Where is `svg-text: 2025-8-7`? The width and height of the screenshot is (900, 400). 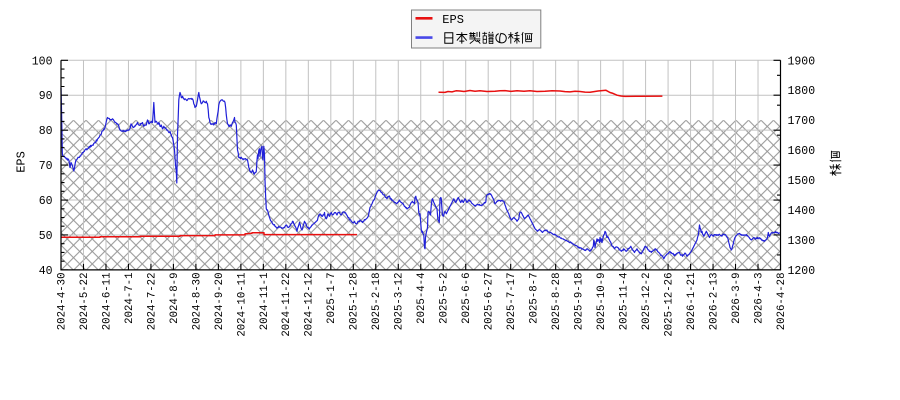
svg-text: 2025-8-7 is located at coordinates (535, 298).